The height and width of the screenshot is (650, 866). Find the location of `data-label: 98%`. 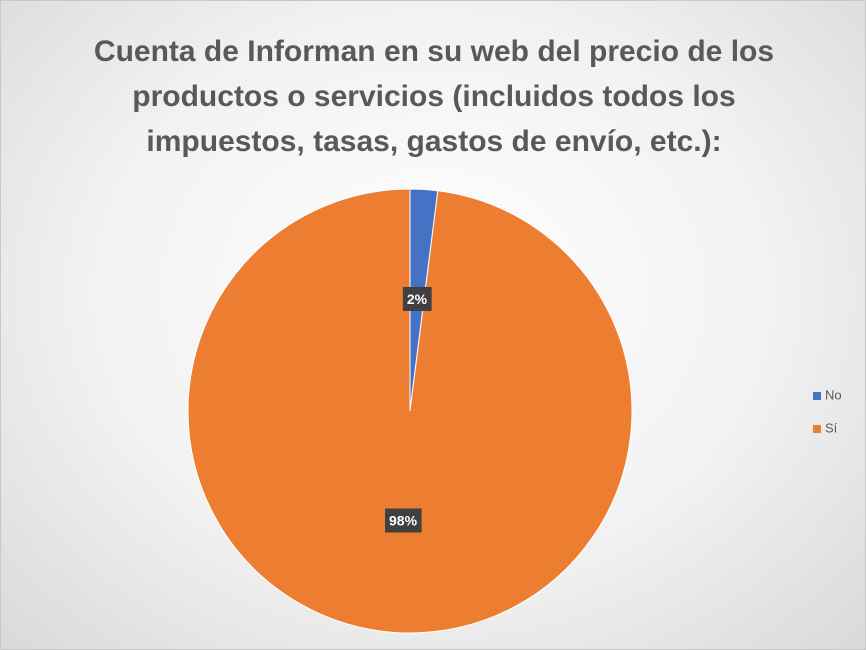

data-label: 98% is located at coordinates (403, 520).